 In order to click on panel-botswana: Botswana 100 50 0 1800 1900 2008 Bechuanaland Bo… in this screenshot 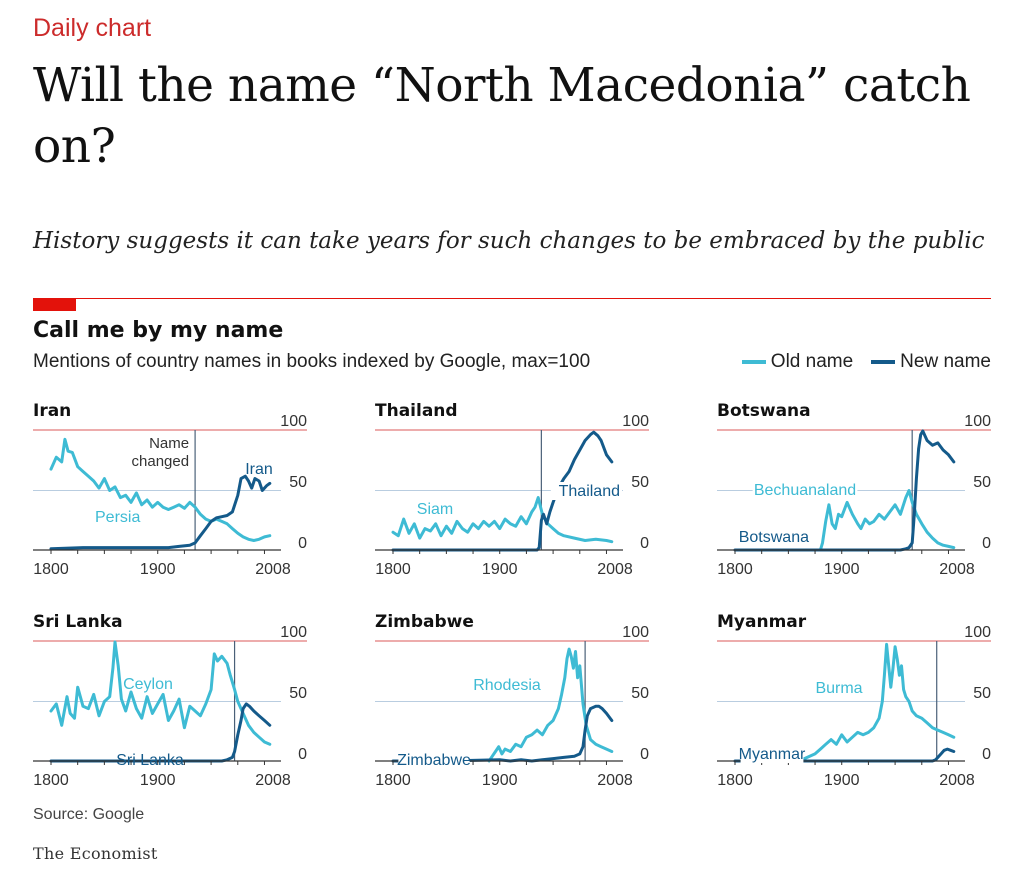, I will do `click(854, 489)`.